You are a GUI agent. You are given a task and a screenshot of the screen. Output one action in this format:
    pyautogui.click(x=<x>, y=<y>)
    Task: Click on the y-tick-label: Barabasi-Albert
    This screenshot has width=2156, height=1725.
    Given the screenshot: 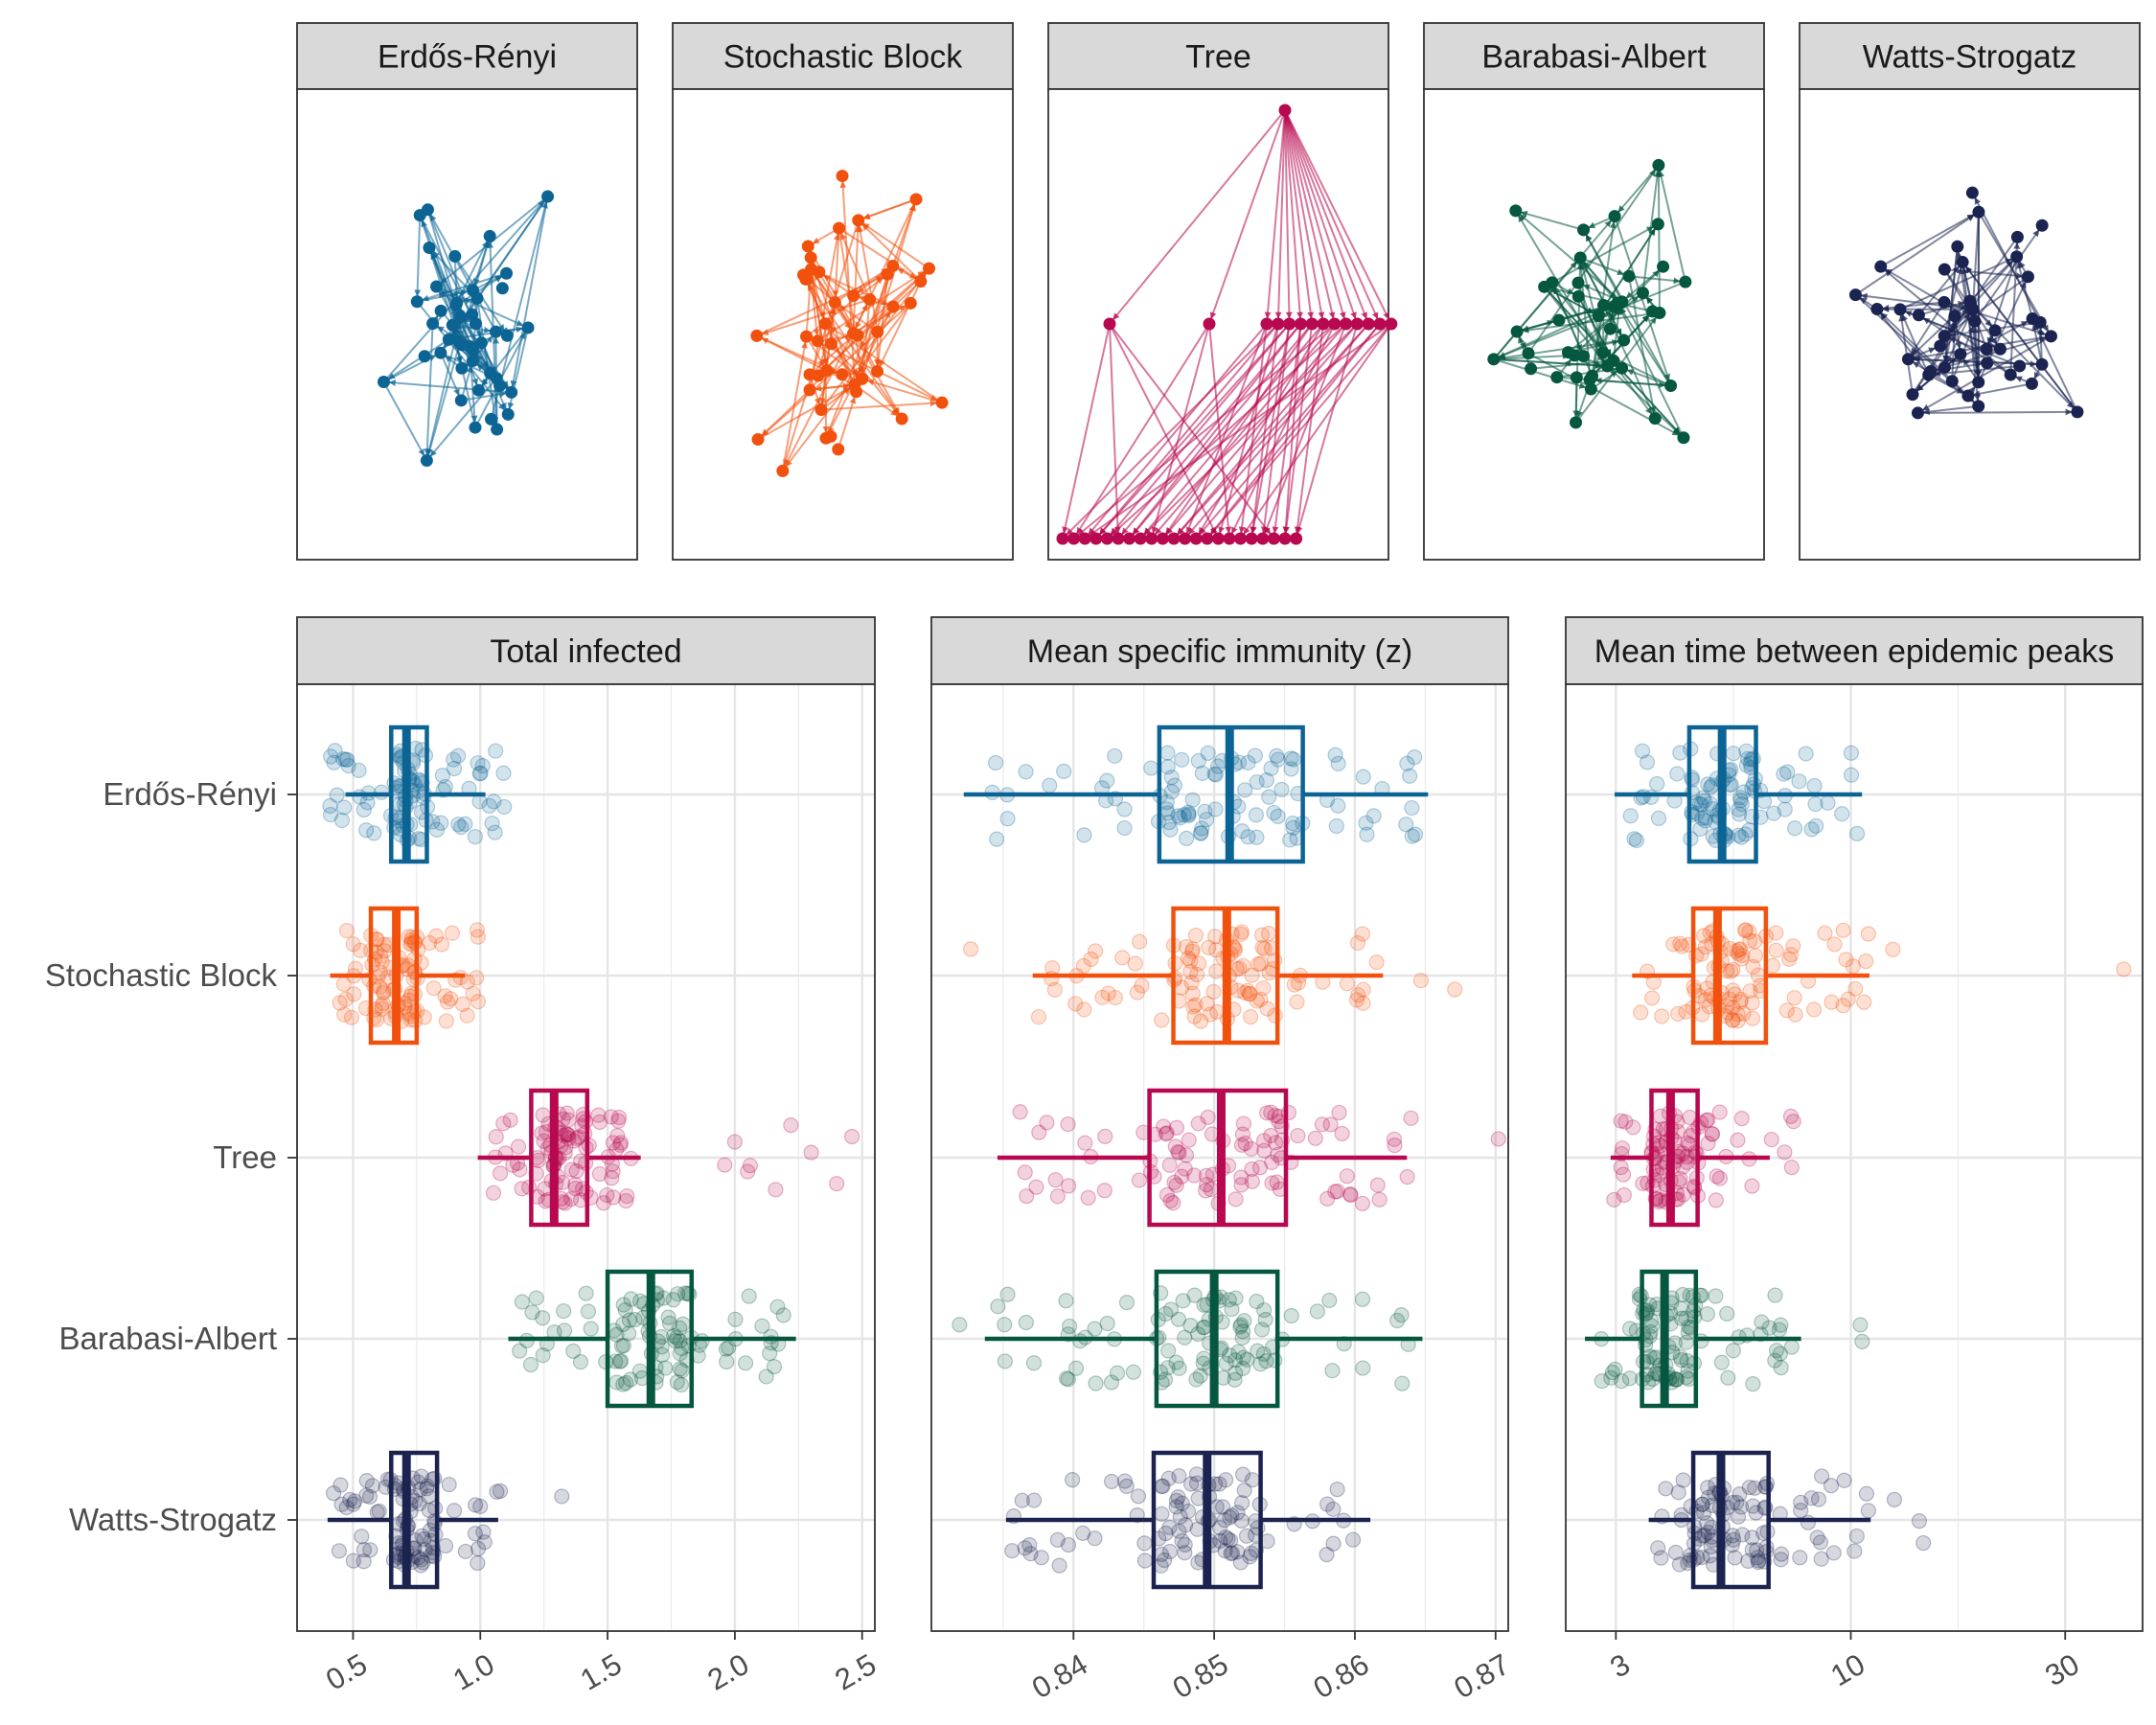 What is the action you would take?
    pyautogui.click(x=168, y=1338)
    